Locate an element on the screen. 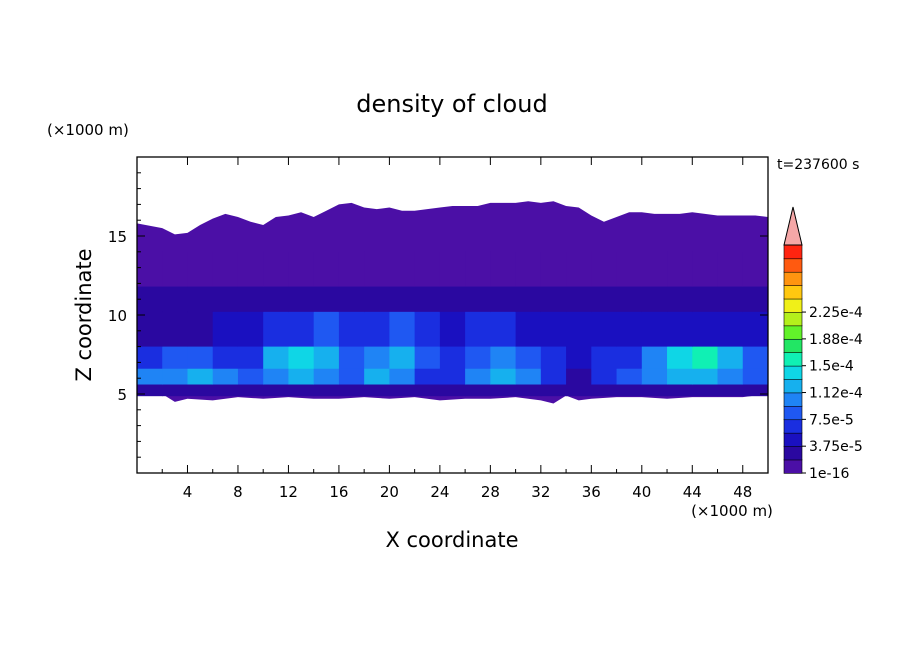  x-tick-label: 16 is located at coordinates (338, 492).